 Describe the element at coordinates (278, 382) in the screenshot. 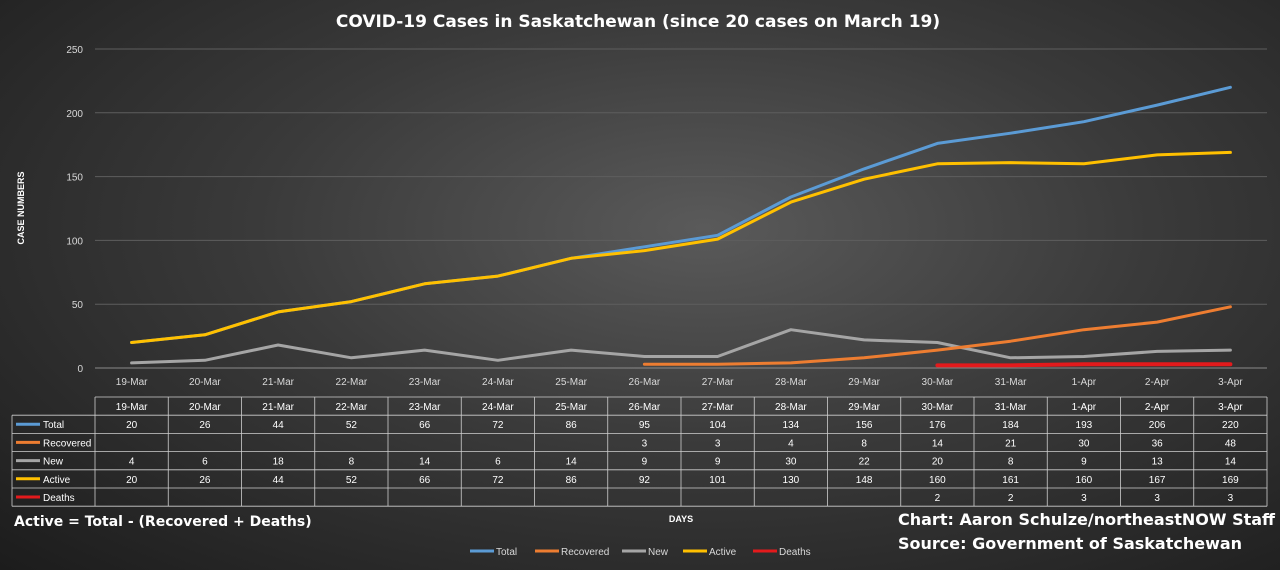

I see `x-tick-label: 21-Mar` at that location.